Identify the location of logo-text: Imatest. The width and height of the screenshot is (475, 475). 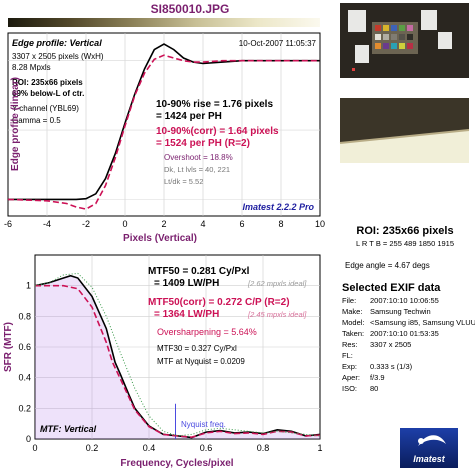
(429, 459).